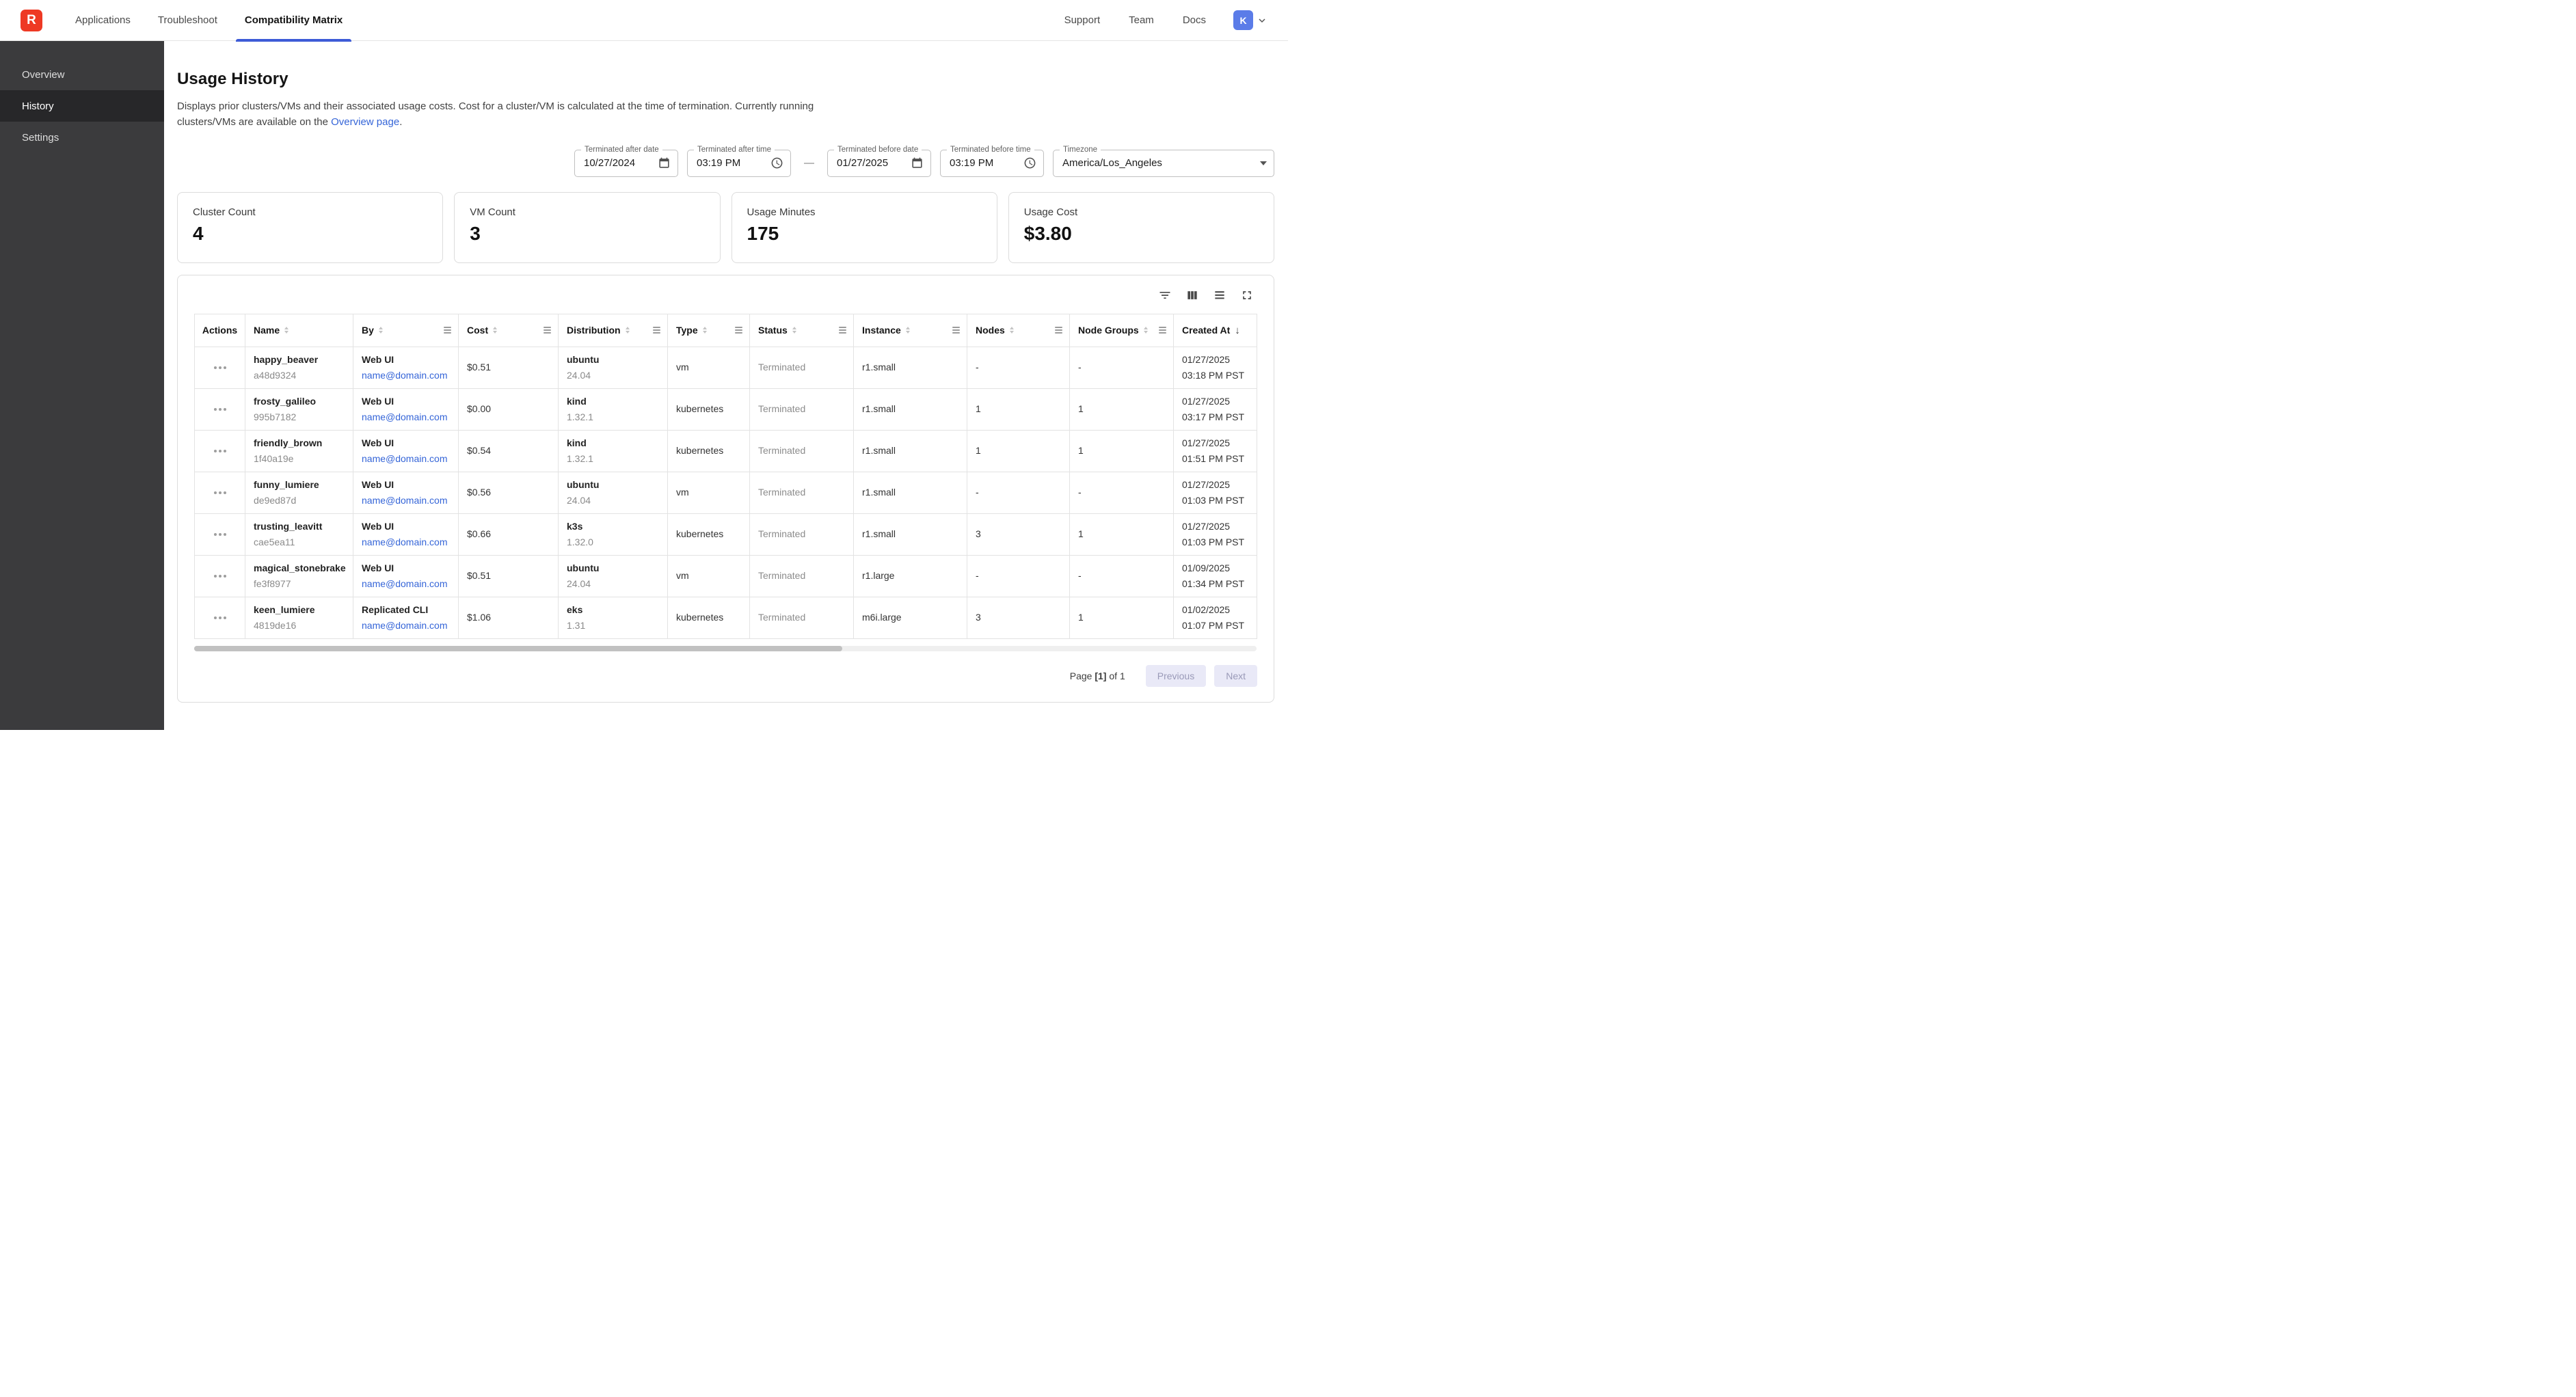 This screenshot has height=1397, width=2576. I want to click on distribution-cell: ubuntu 24.04, so click(613, 368).